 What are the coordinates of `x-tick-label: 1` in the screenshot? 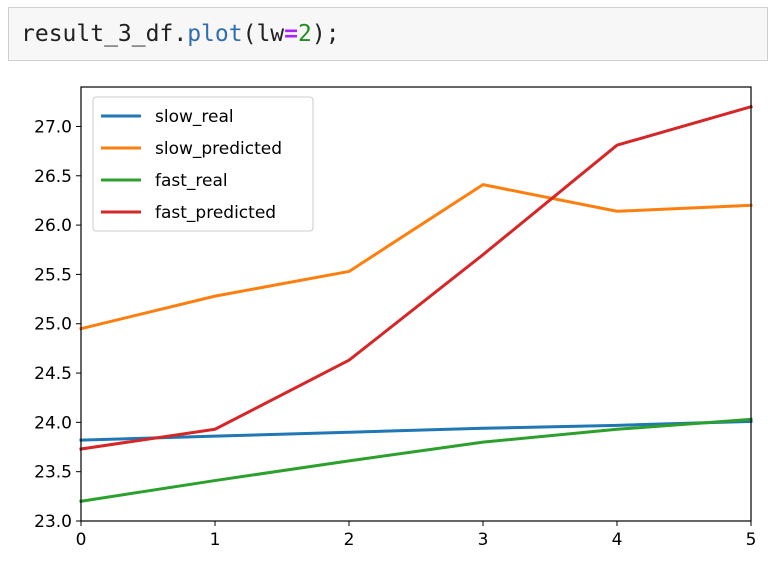 It's located at (215, 540).